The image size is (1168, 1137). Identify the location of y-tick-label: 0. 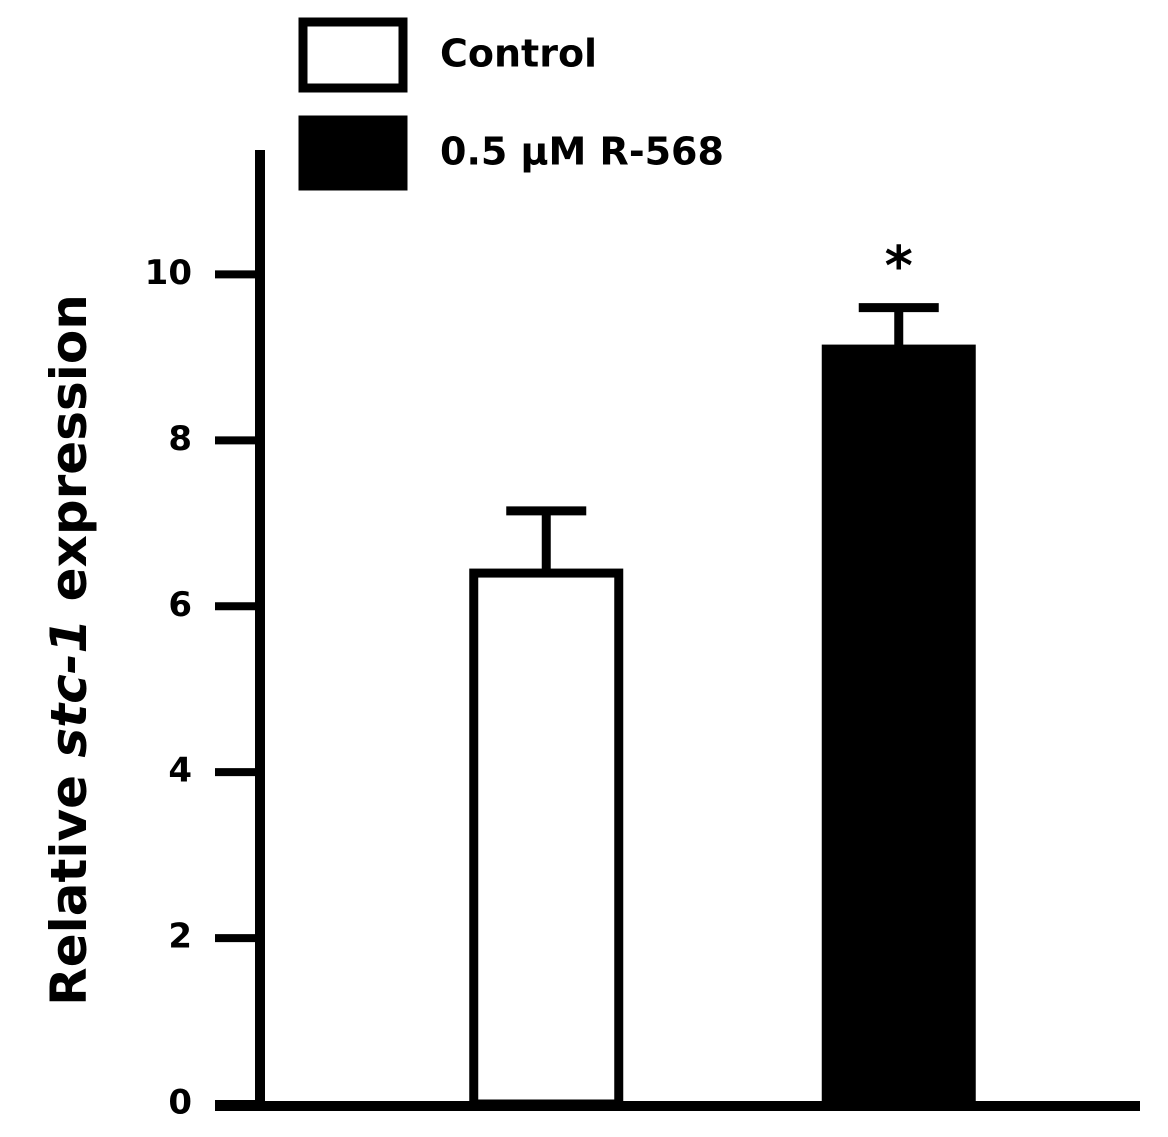
(180, 1103).